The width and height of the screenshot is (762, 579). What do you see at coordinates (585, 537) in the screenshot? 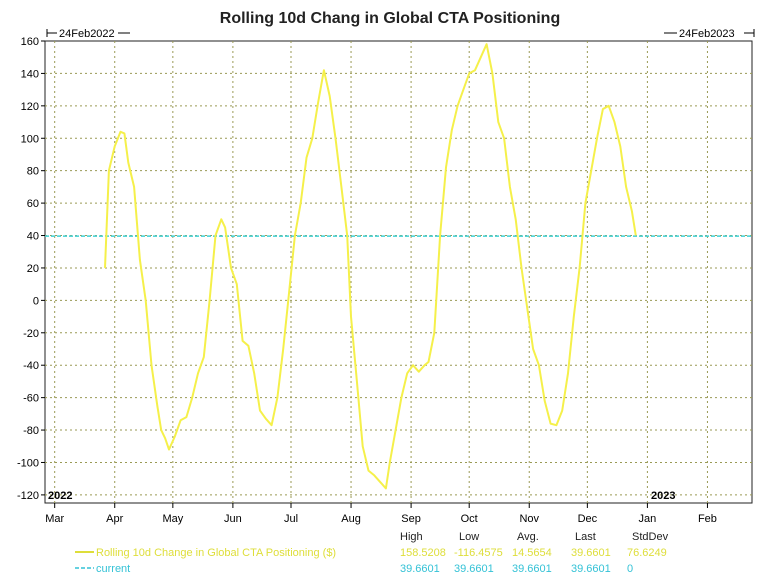
I see `stat-header-last: Last` at bounding box center [585, 537].